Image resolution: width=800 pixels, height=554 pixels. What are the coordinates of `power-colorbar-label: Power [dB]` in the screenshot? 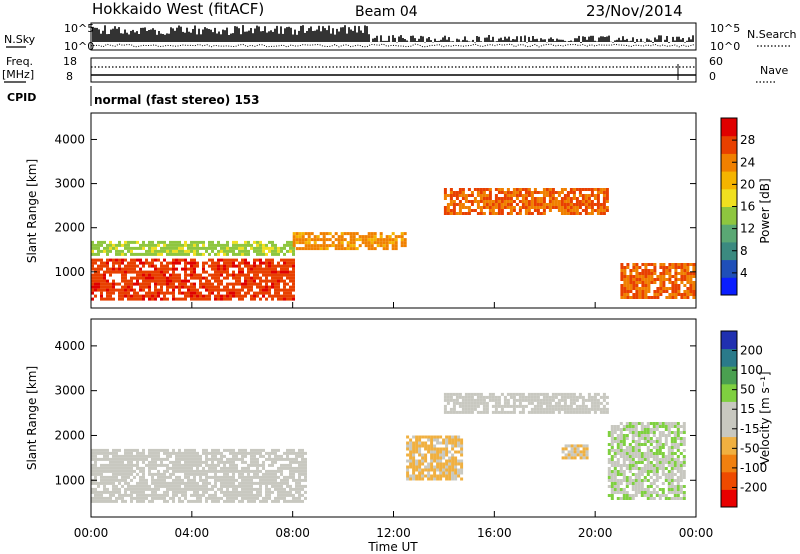 It's located at (765, 210).